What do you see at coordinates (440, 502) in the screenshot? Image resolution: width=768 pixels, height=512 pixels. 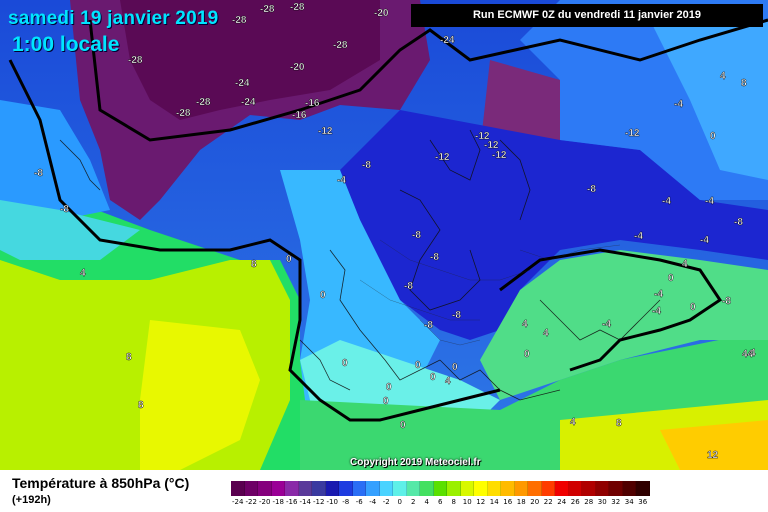 I see `scale-label: 6` at bounding box center [440, 502].